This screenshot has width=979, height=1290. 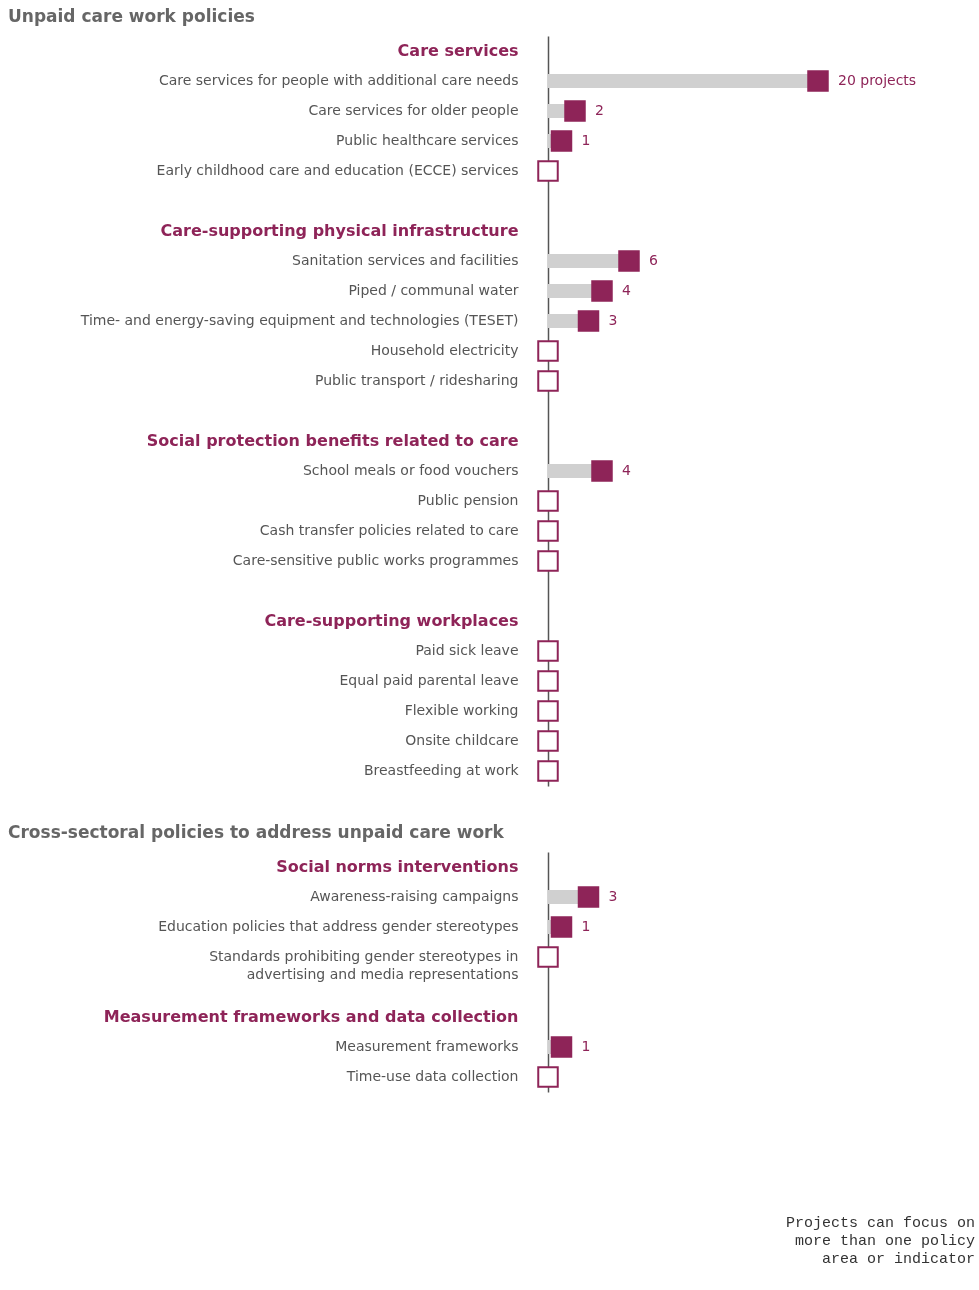 I want to click on y-tick-label: Care-supporting workplaces, so click(x=391, y=620).